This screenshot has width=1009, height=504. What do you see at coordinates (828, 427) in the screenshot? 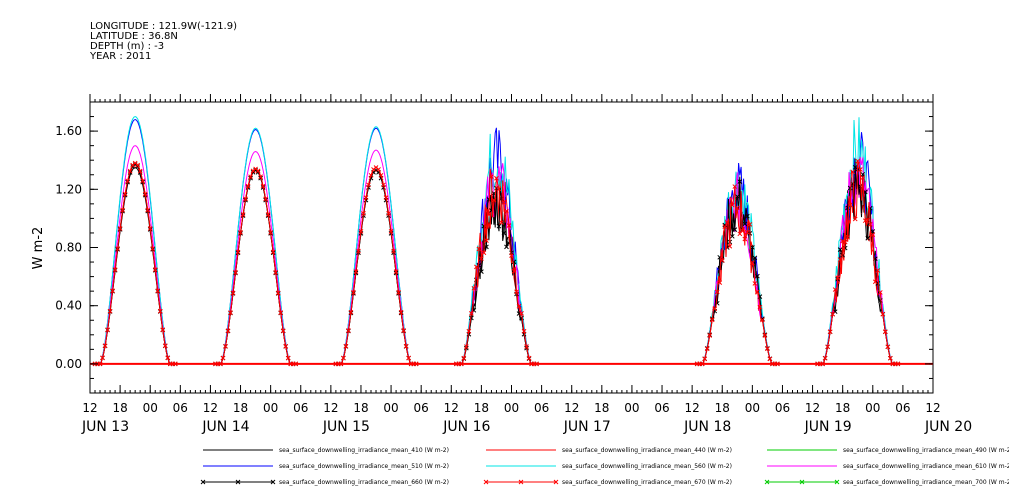
I see `x-date-label: JUN 19` at bounding box center [828, 427].